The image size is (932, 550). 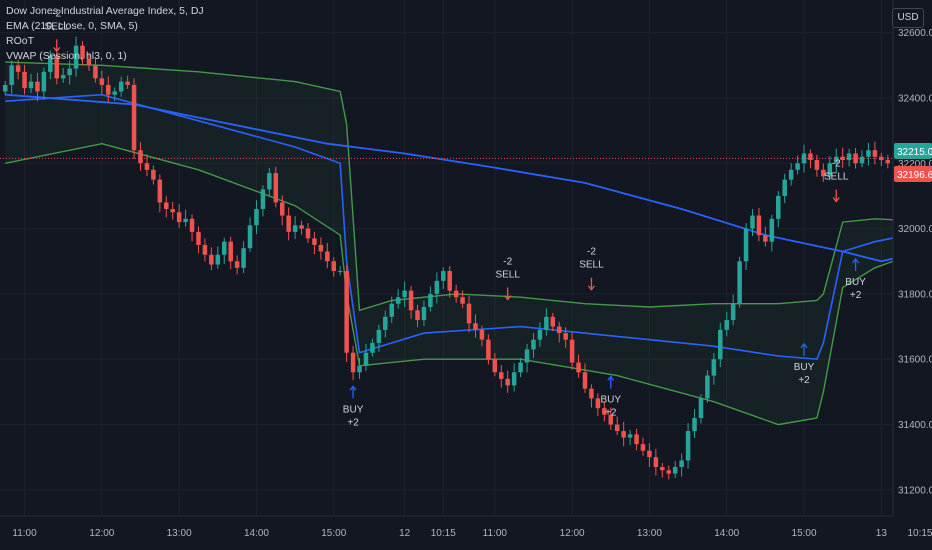 What do you see at coordinates (912, 275) in the screenshot?
I see `price-axis-bg` at bounding box center [912, 275].